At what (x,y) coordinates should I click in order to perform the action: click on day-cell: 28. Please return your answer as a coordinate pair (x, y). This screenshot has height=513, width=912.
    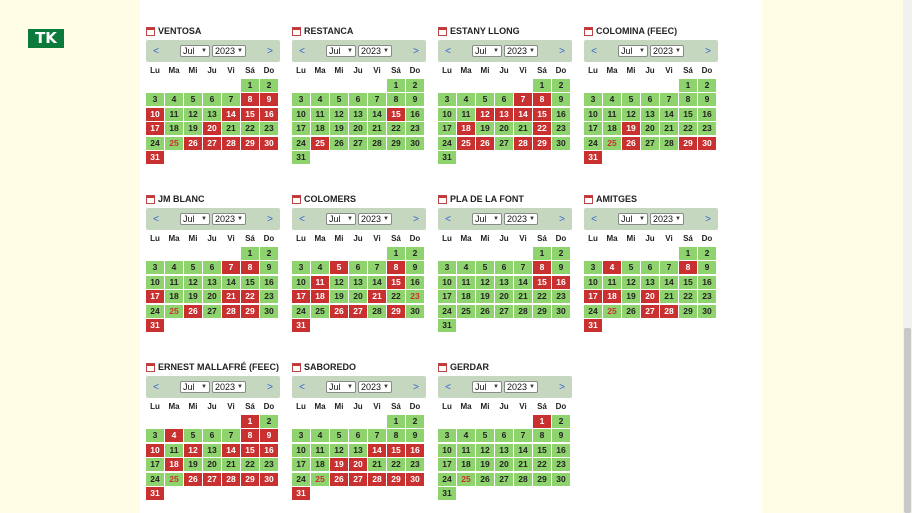
    Looking at the image, I should click on (231, 143).